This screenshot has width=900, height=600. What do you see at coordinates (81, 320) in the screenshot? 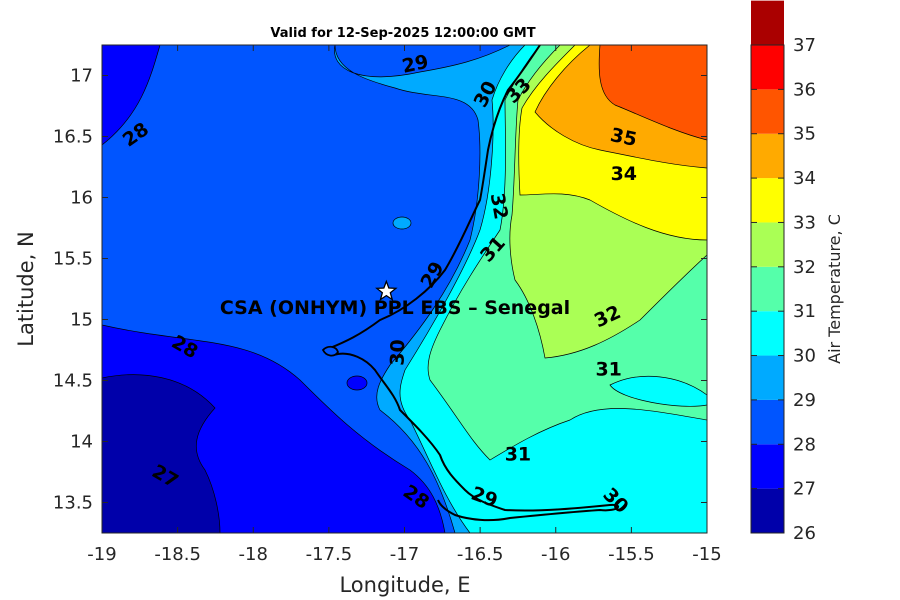
I see `y-tick-label: 15` at bounding box center [81, 320].